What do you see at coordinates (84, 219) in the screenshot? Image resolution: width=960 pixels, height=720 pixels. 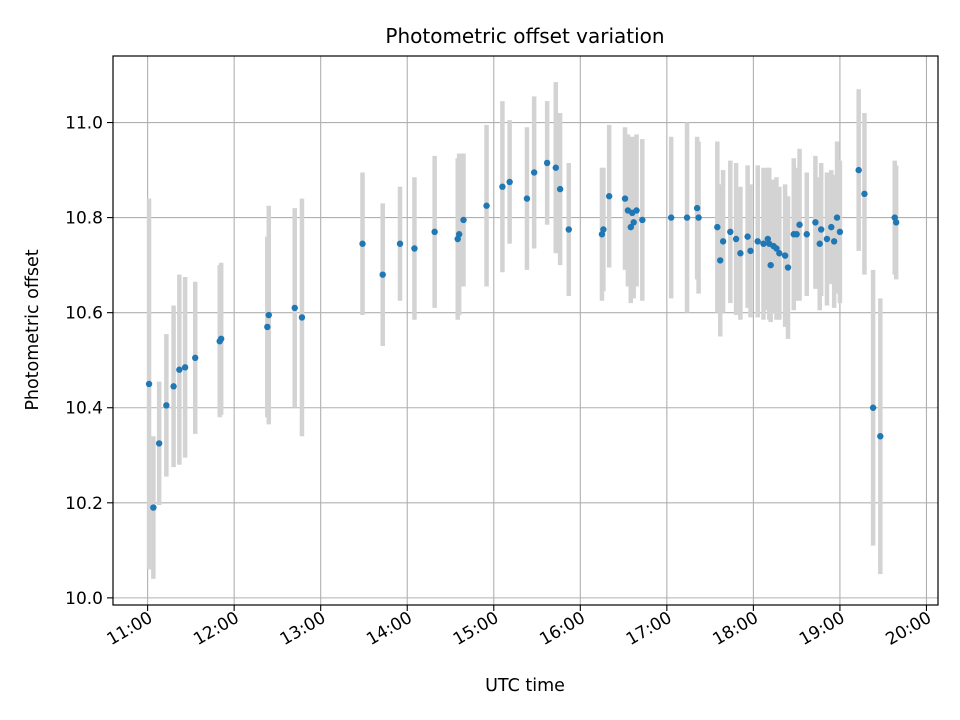 I see `y-tick-label: 10.8` at bounding box center [84, 219].